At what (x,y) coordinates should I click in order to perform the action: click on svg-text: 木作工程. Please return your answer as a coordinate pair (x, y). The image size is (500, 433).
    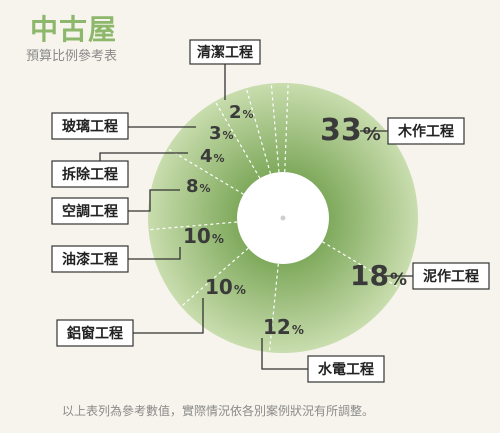
    Looking at the image, I should click on (425, 131).